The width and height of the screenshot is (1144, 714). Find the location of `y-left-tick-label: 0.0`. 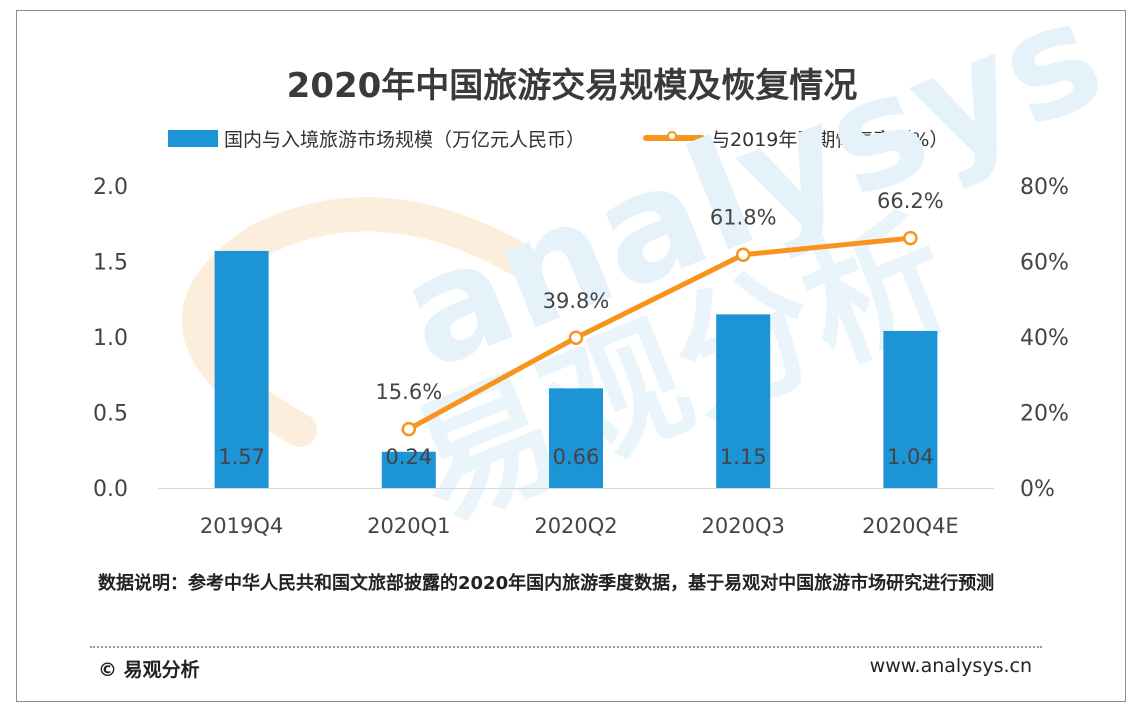

y-left-tick-label: 0.0 is located at coordinates (110, 489).